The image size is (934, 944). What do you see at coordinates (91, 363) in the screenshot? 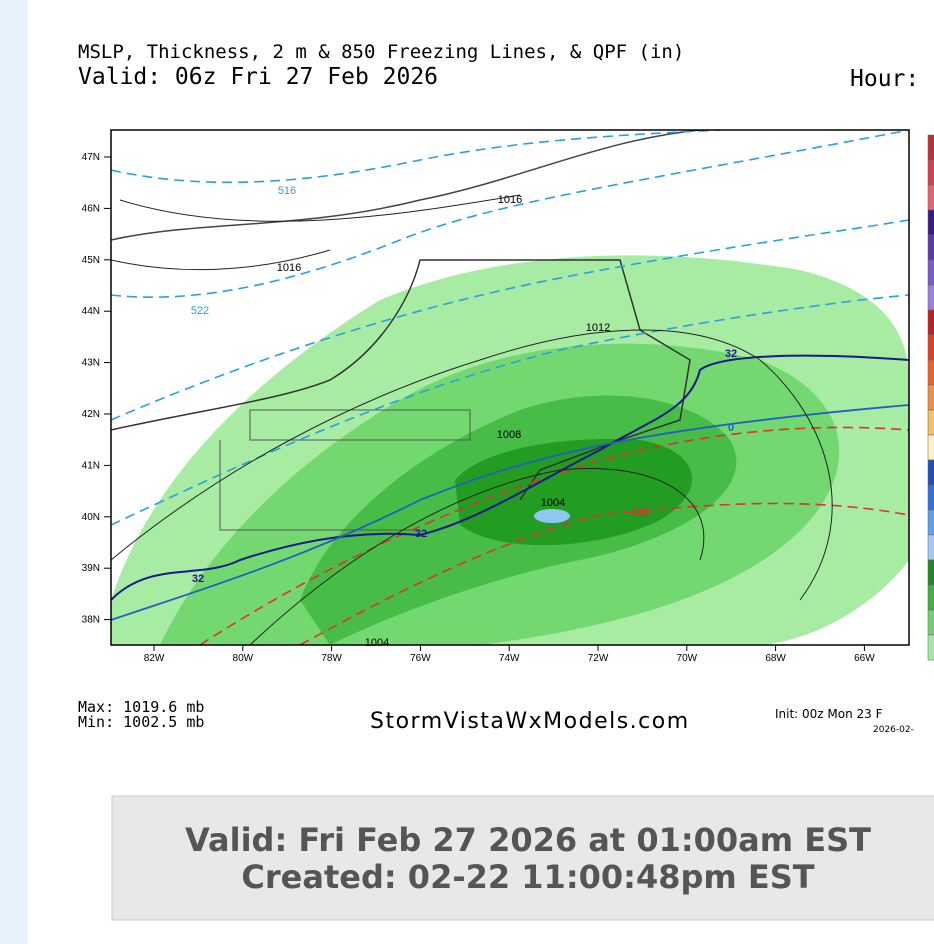
I see `lat-label: 43N` at bounding box center [91, 363].